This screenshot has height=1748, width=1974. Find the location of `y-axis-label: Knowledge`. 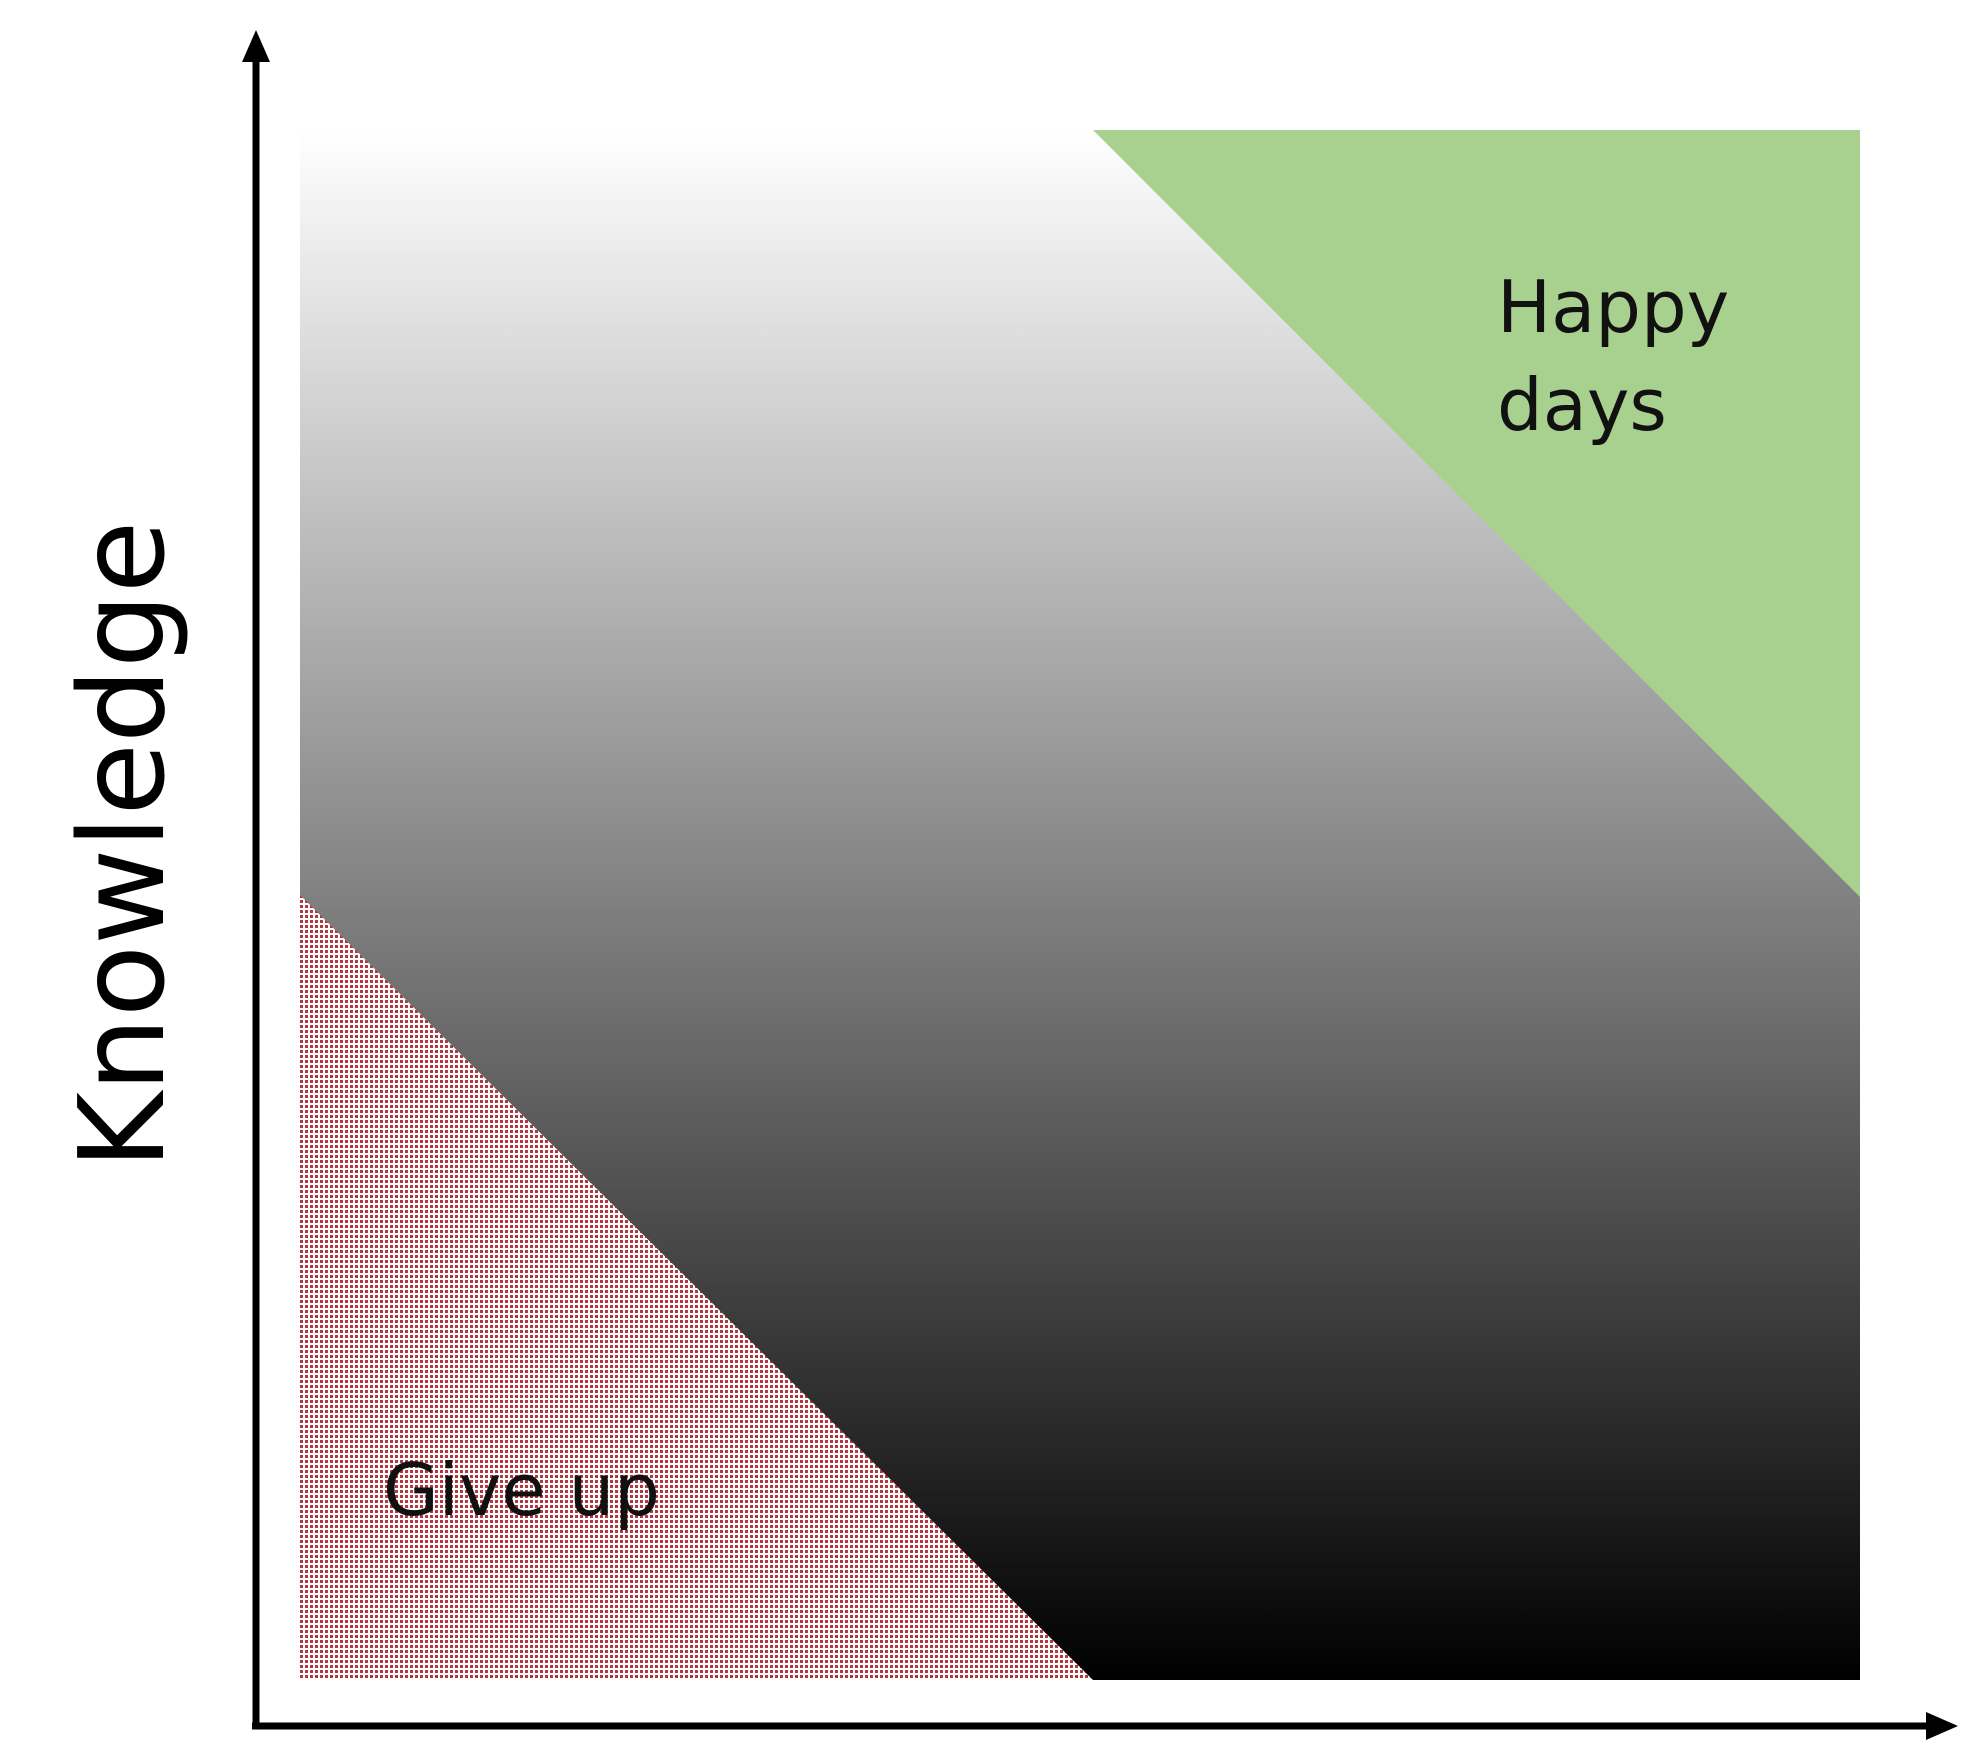

y-axis-label: Knowledge is located at coordinates (122, 845).